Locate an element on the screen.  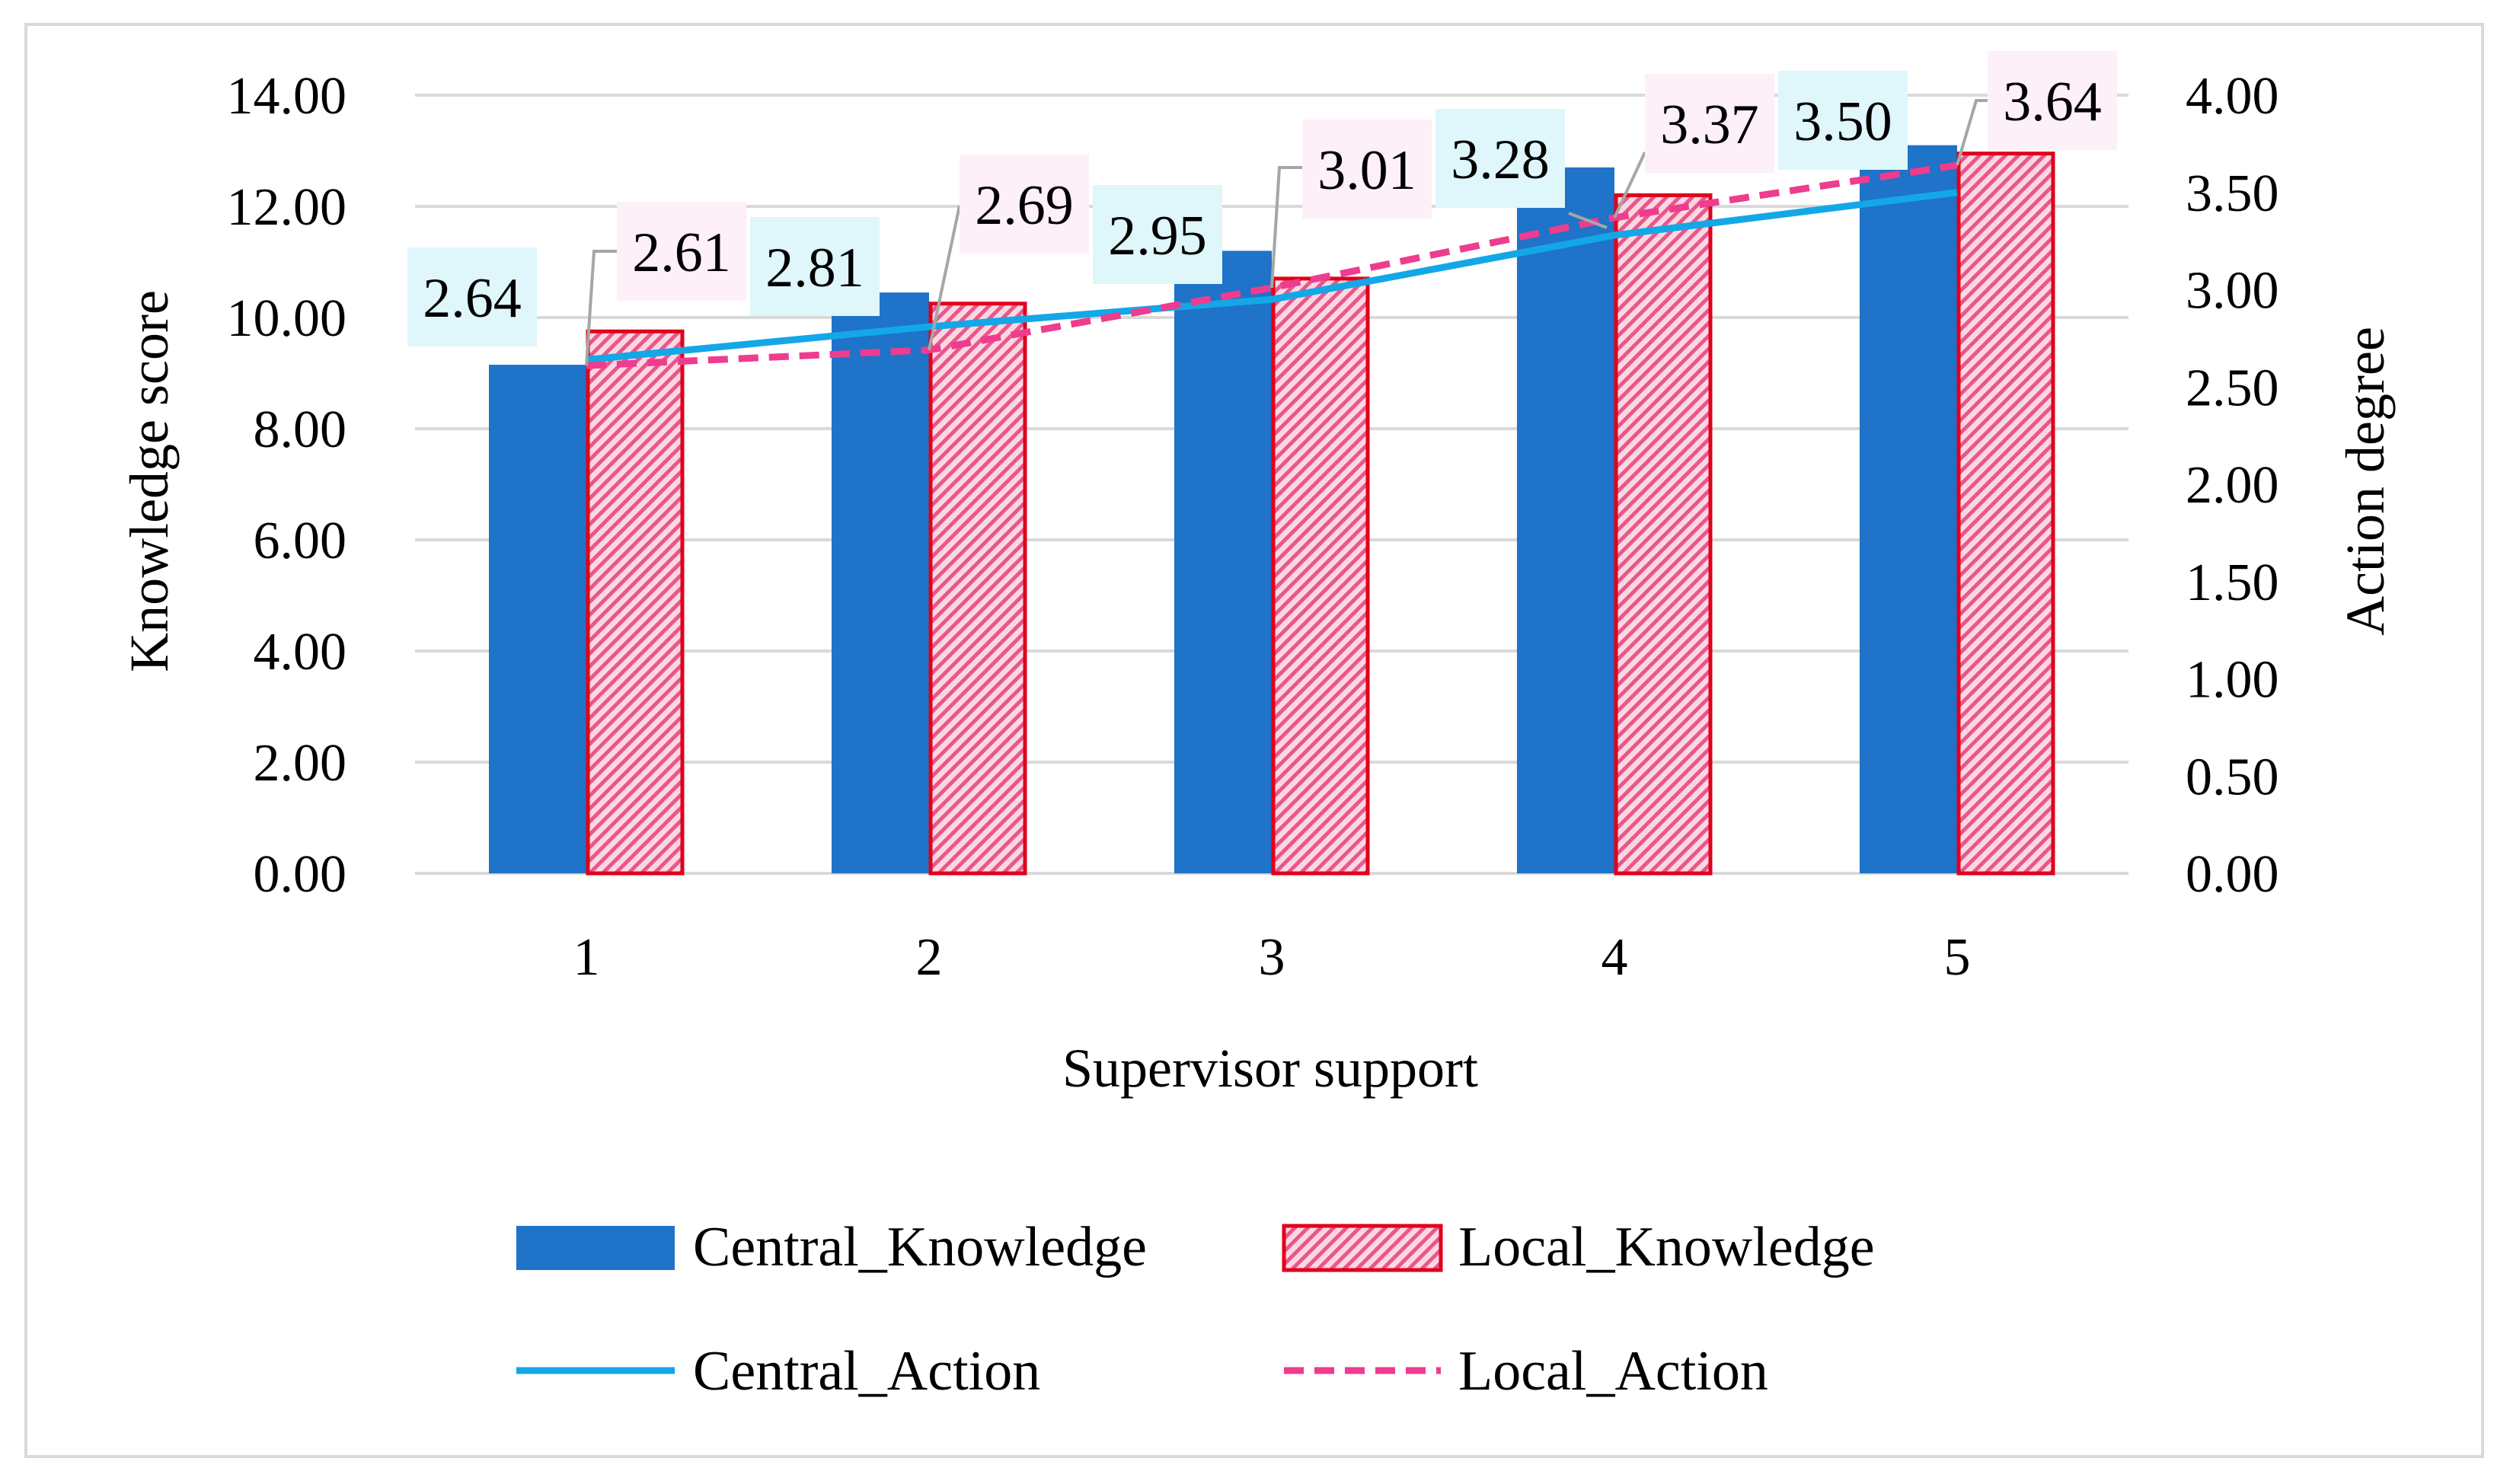
label-central-action: 2.81 is located at coordinates (814, 268).